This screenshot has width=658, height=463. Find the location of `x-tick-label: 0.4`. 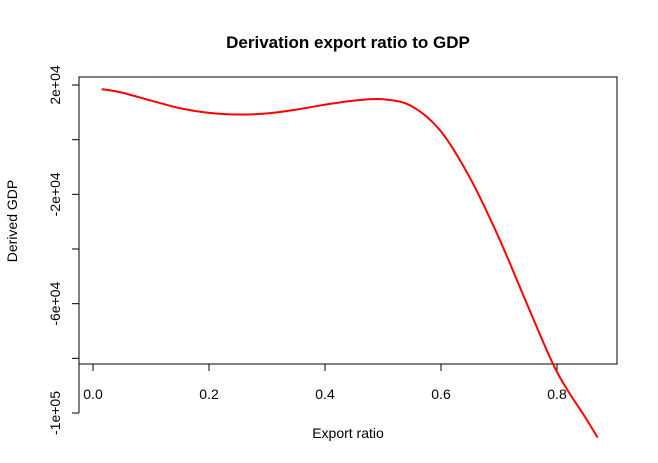

x-tick-label: 0.4 is located at coordinates (325, 394).